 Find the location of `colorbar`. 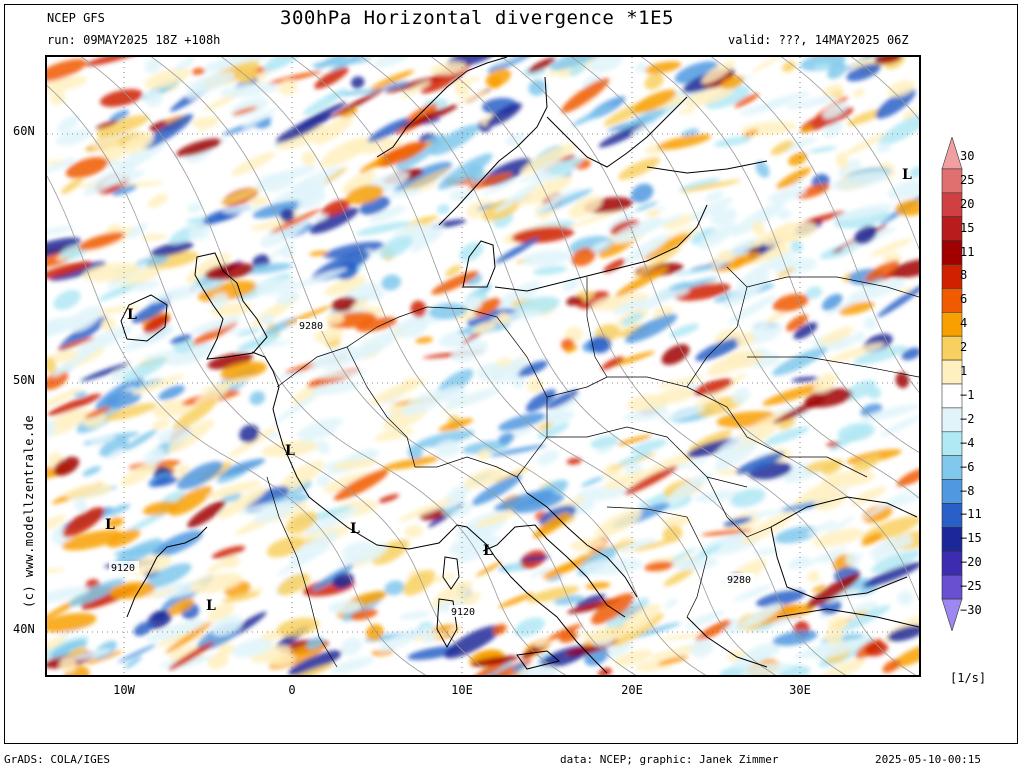

colorbar is located at coordinates (980, 384).